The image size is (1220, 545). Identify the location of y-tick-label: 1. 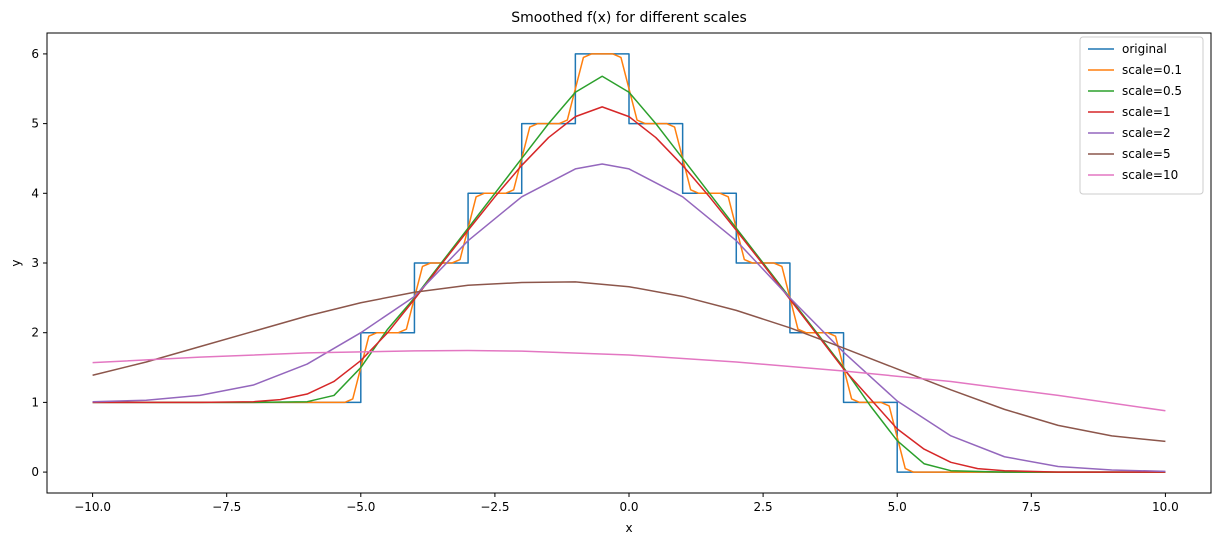
(35, 402).